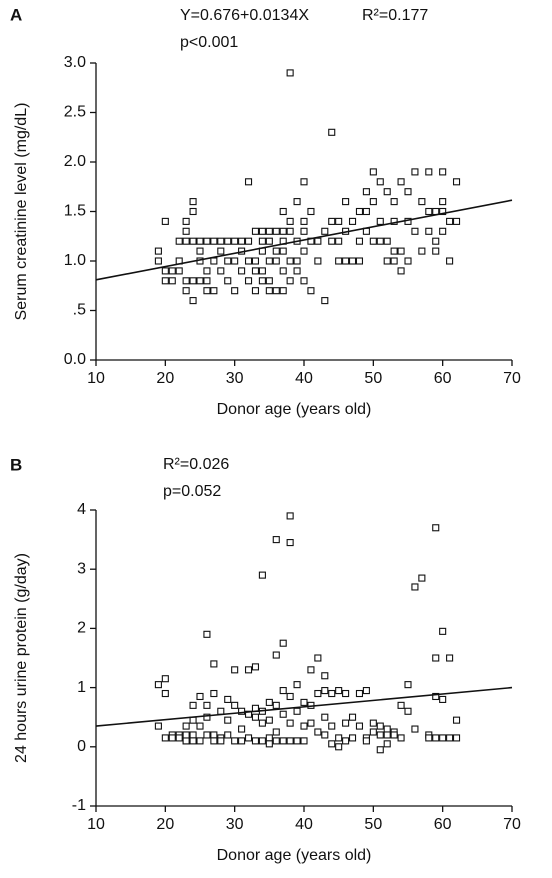 The image size is (552, 878). I want to click on y-tick-label: 2.5, so click(75, 112).